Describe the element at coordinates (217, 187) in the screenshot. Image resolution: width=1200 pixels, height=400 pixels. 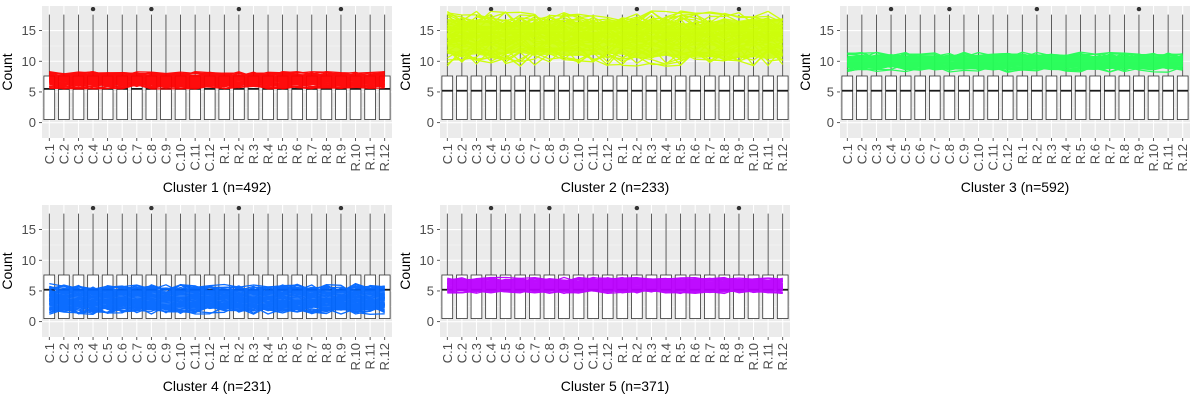
I see `panel-title: Cluster 1 (n=492)` at that location.